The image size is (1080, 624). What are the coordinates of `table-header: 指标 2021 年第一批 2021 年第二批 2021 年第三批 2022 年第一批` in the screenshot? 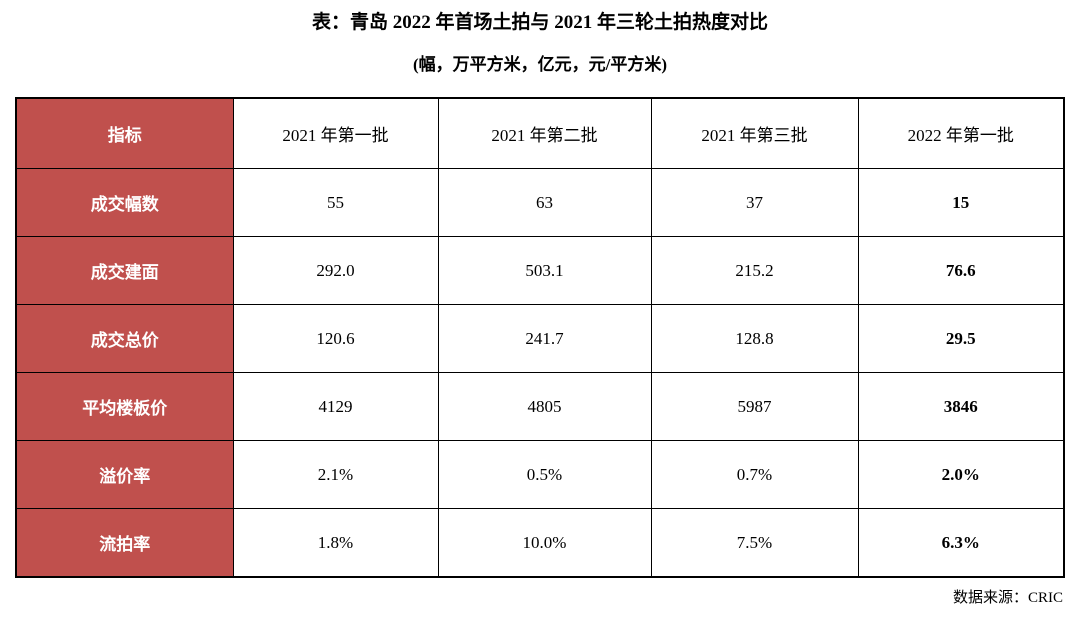 It's located at (540, 133).